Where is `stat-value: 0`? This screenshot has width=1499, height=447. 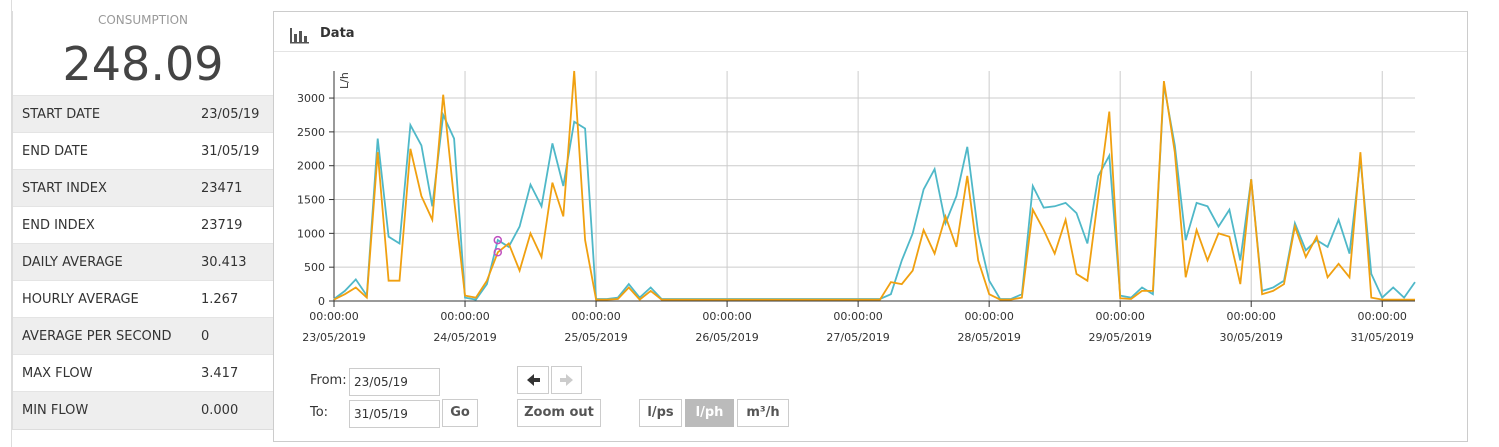 stat-value: 0 is located at coordinates (205, 336).